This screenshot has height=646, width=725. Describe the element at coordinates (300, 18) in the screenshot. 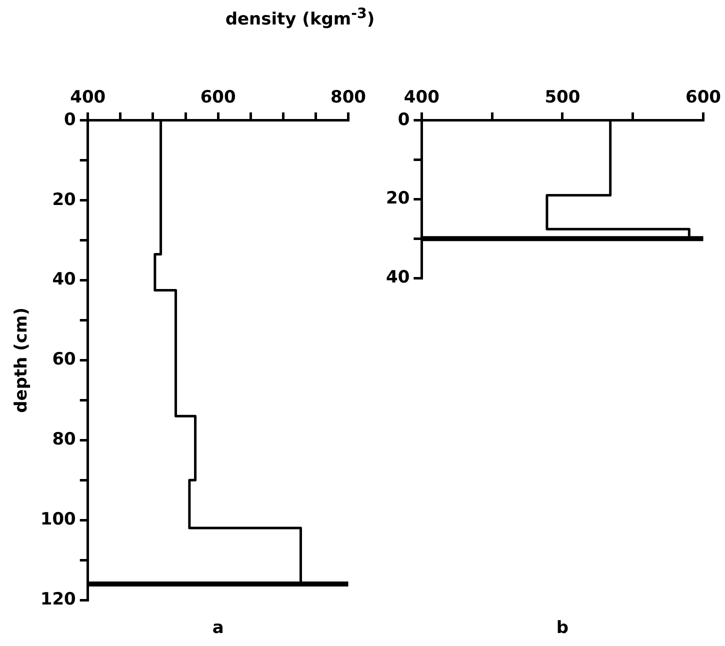

I see `x-axis-title: density (kgm$^{-3}$)` at that location.